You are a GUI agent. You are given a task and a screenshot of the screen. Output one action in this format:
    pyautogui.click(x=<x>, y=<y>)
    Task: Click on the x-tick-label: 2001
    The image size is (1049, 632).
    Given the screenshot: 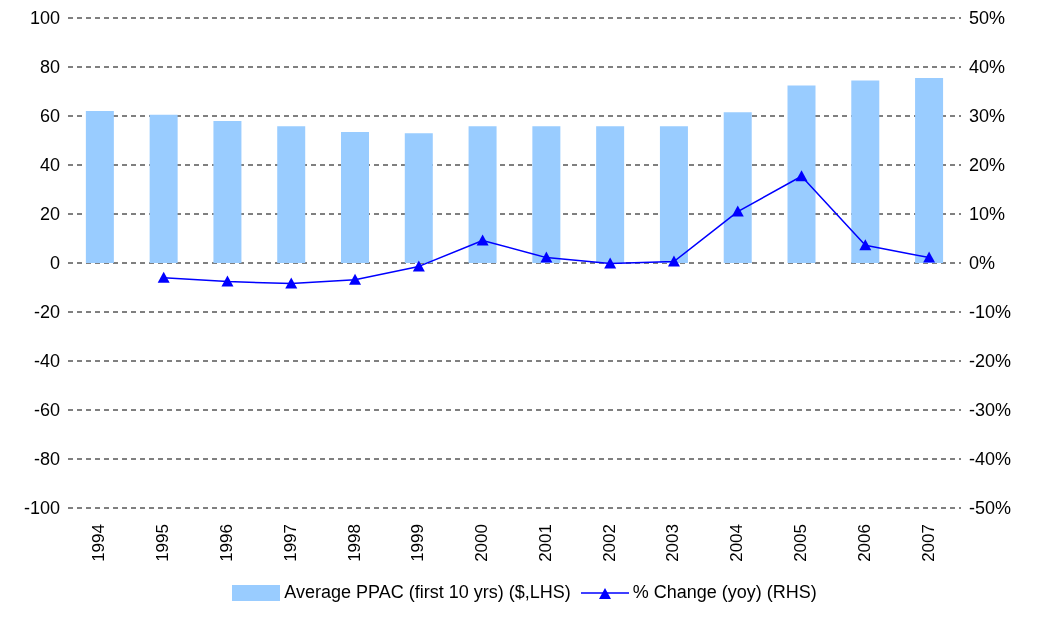 What is the action you would take?
    pyautogui.click(x=545, y=543)
    